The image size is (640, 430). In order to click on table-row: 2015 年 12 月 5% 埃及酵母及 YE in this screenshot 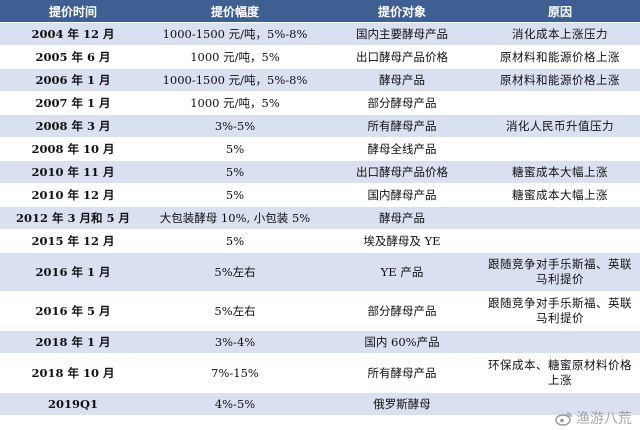, I will do `click(320, 241)`.